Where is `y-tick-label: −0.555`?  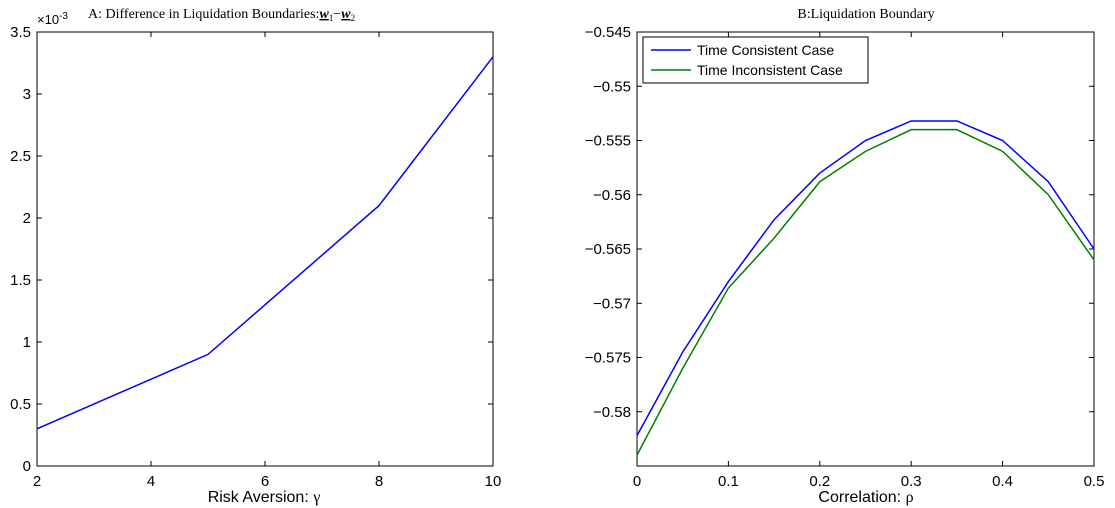 y-tick-label: −0.555 is located at coordinates (608, 141).